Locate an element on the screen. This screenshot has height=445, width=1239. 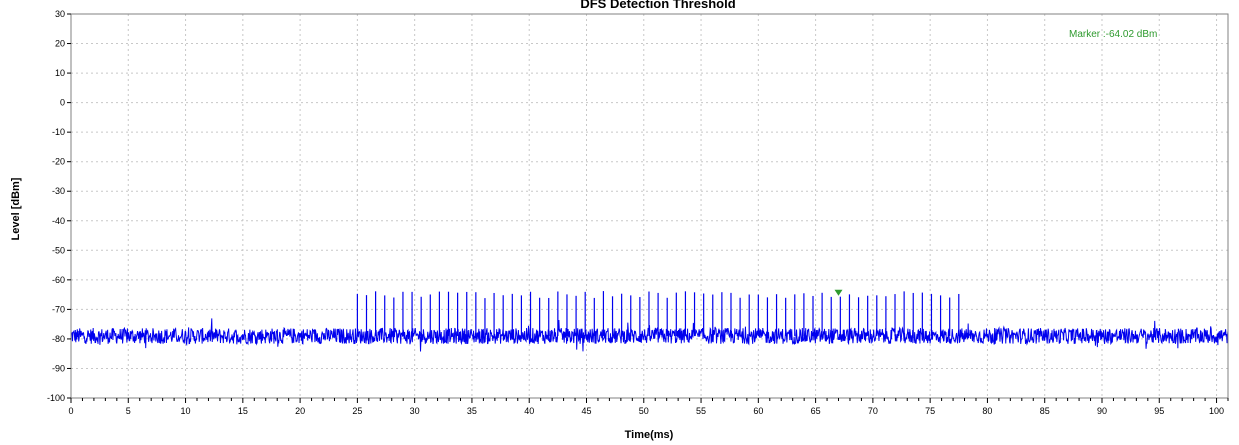
x-tick-label: 20 is located at coordinates (300, 411).